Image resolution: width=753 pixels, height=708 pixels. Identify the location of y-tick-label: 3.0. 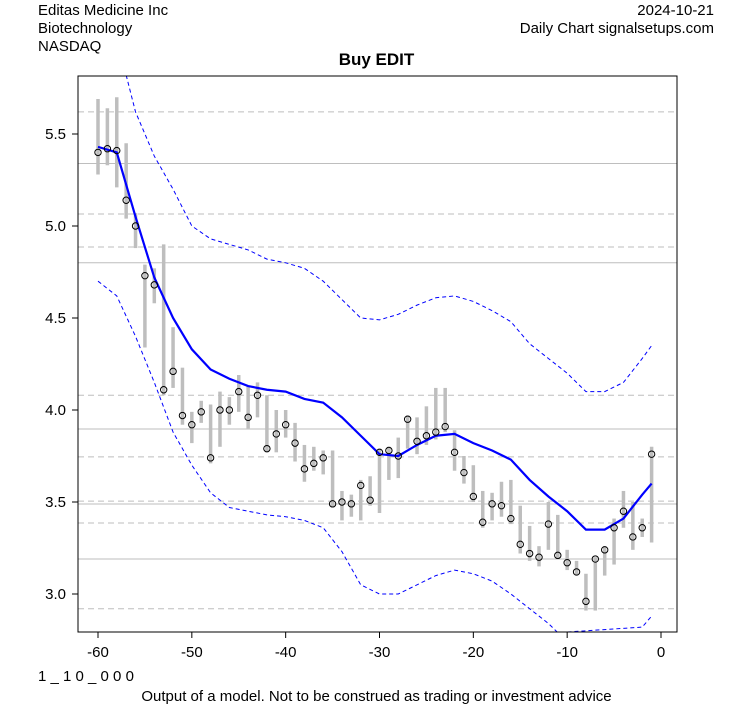
(55, 594).